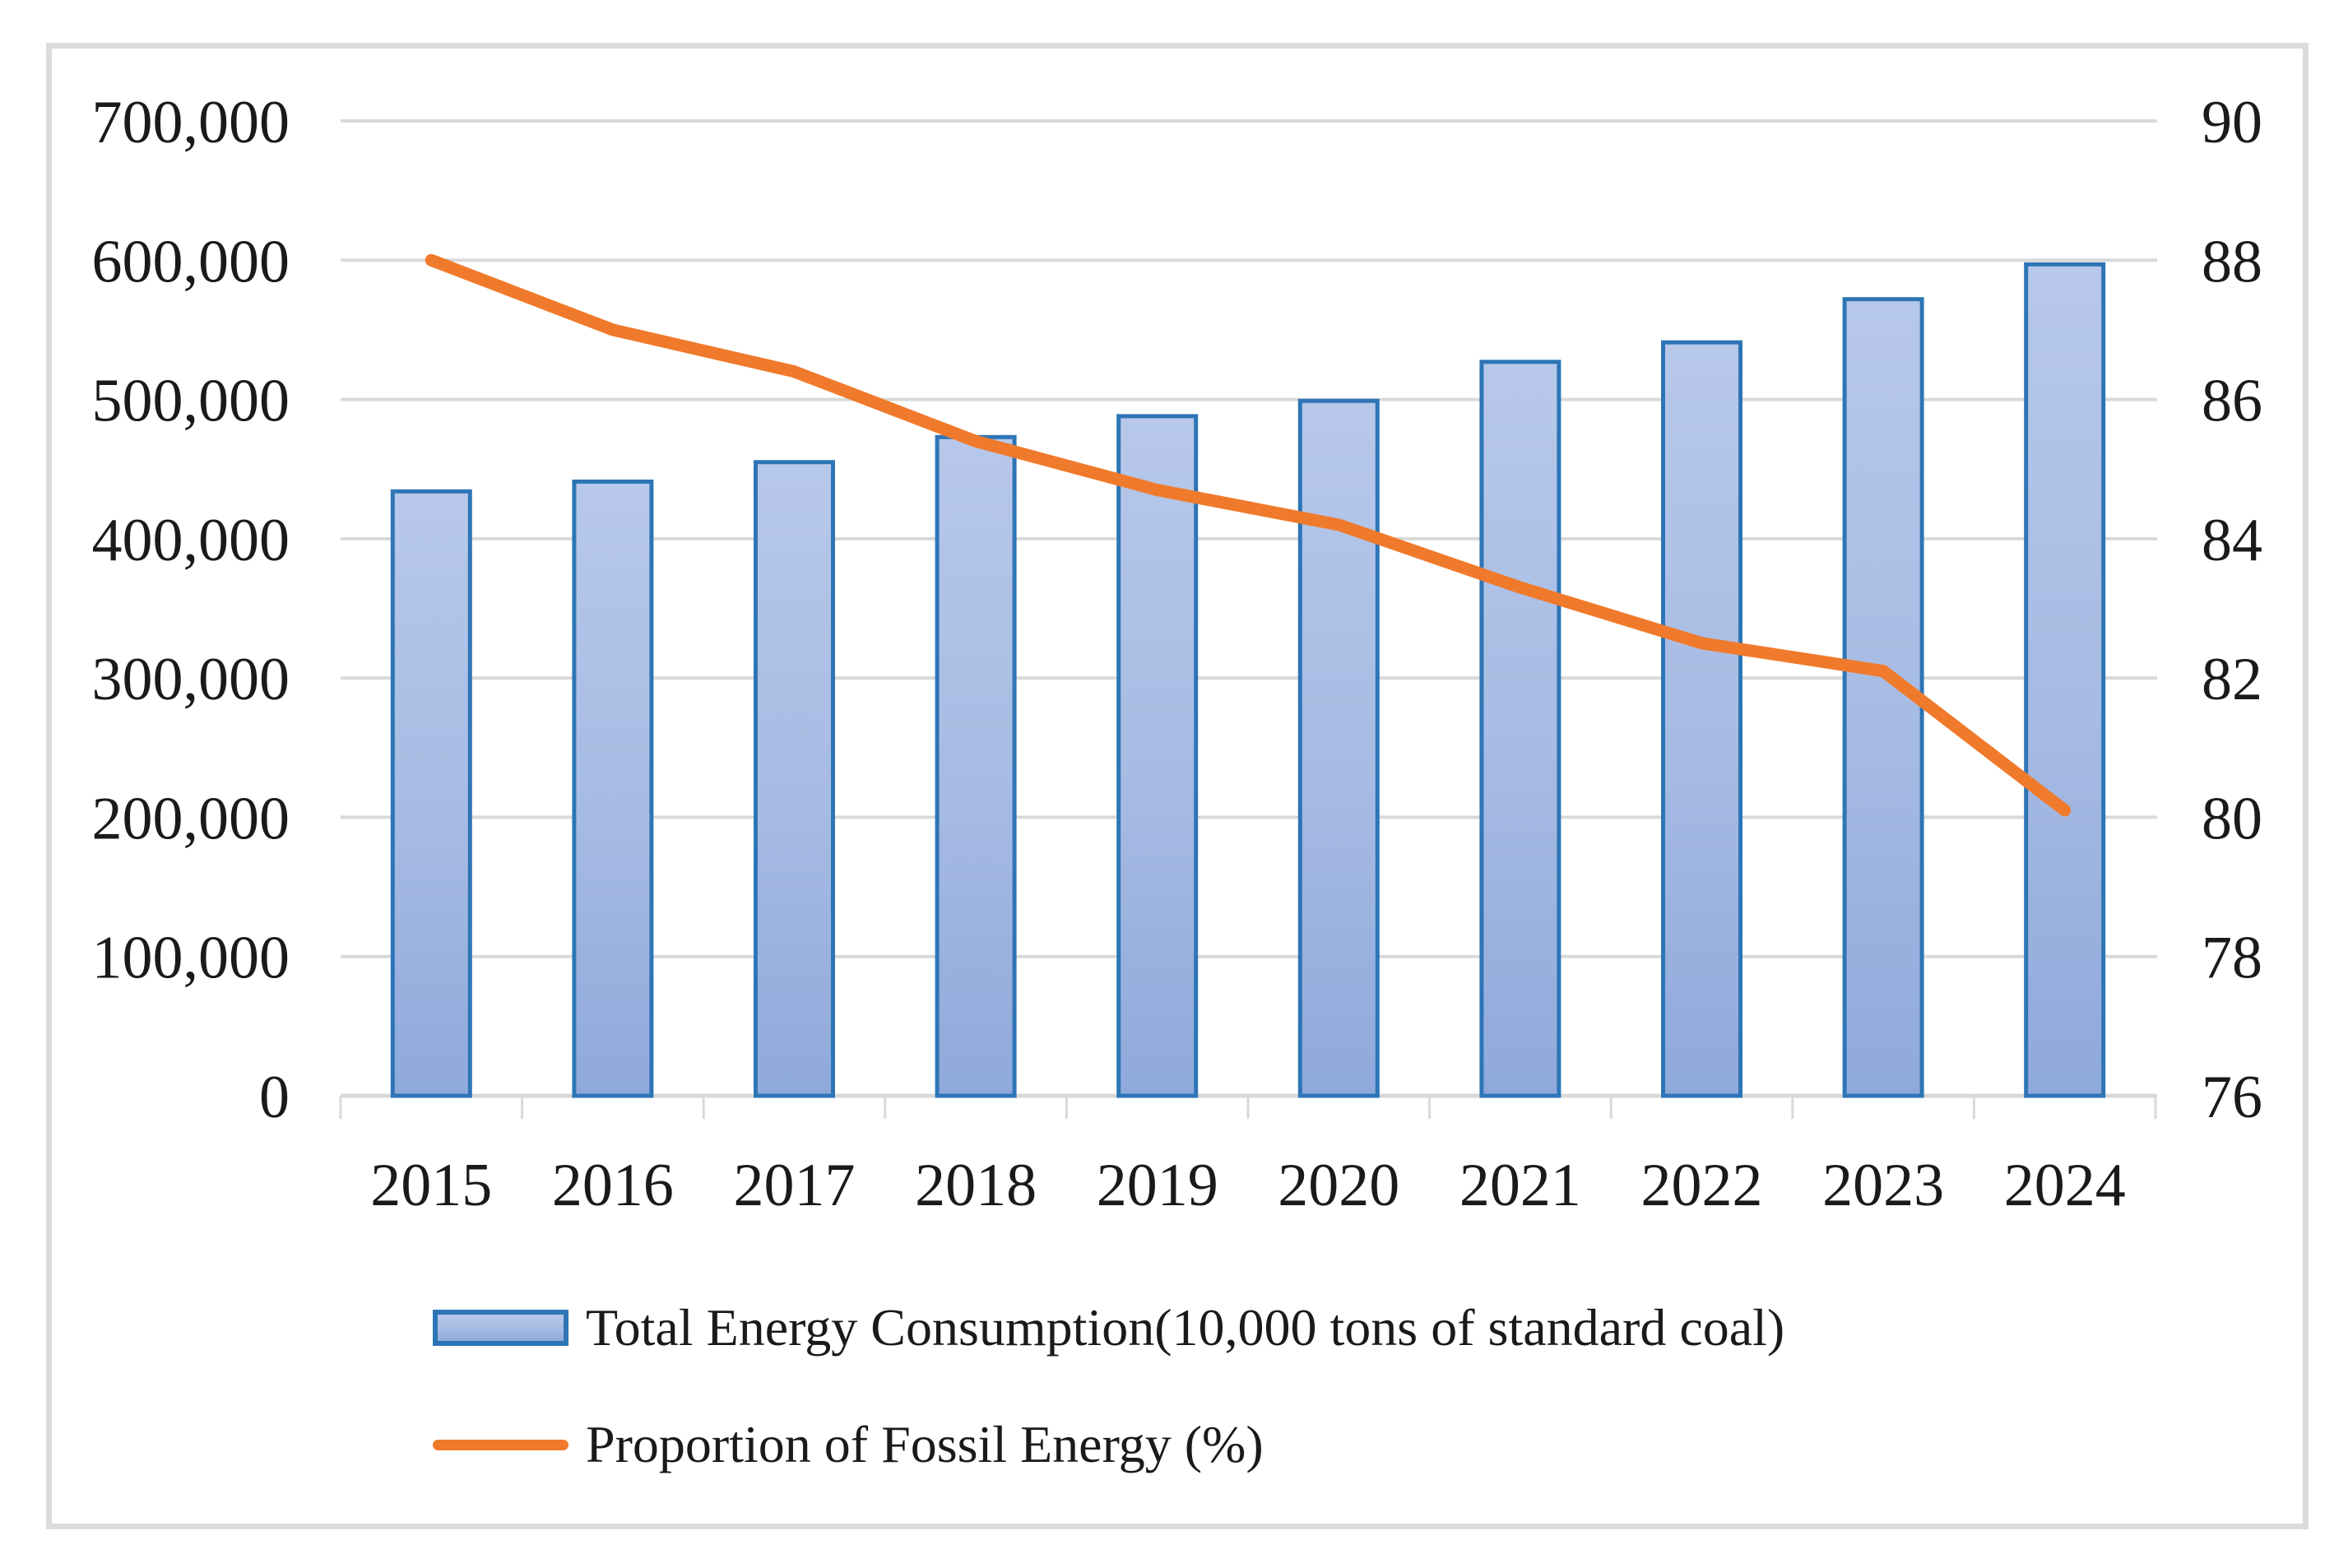 The width and height of the screenshot is (2348, 1568). I want to click on bar-2022, so click(1701, 719).